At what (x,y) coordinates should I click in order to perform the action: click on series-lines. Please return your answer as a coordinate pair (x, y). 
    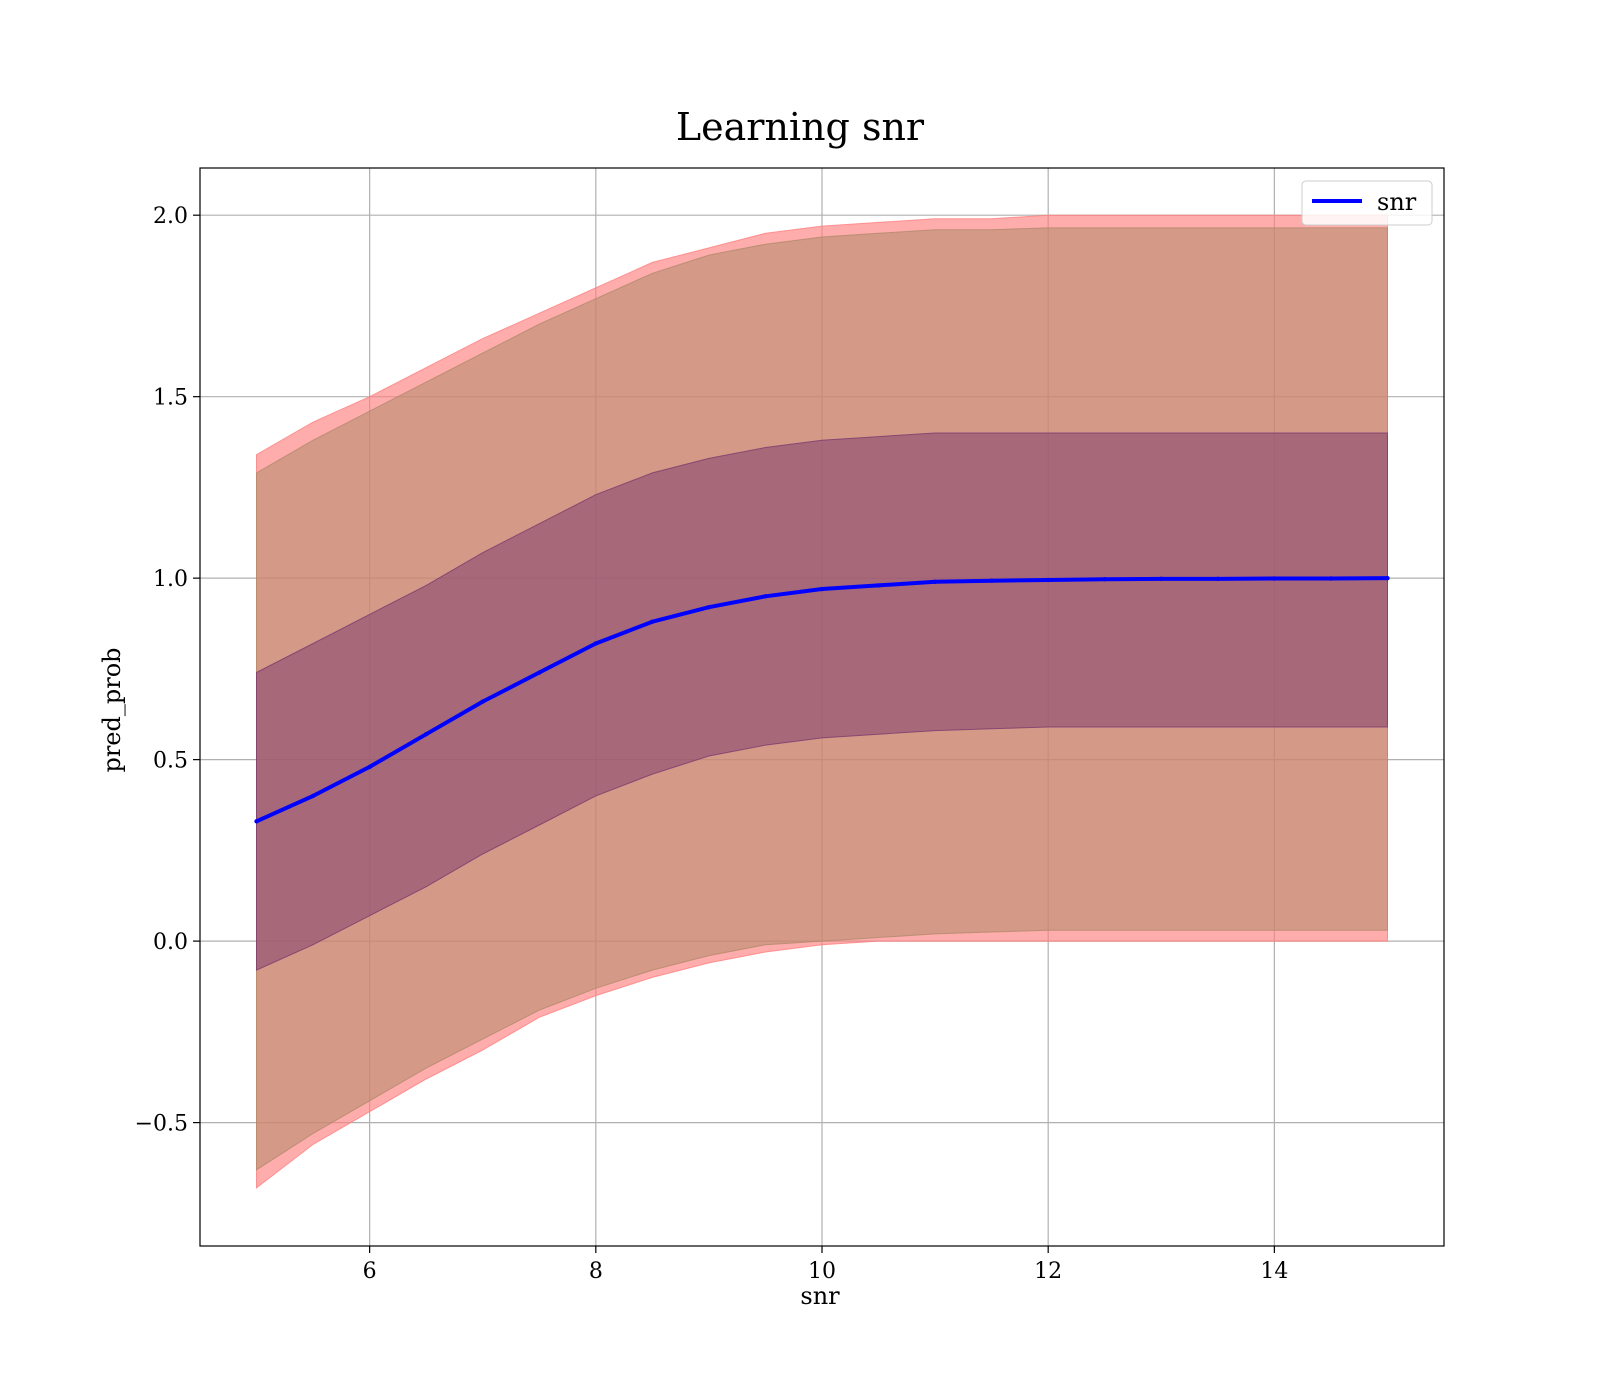
    Looking at the image, I should click on (822, 699).